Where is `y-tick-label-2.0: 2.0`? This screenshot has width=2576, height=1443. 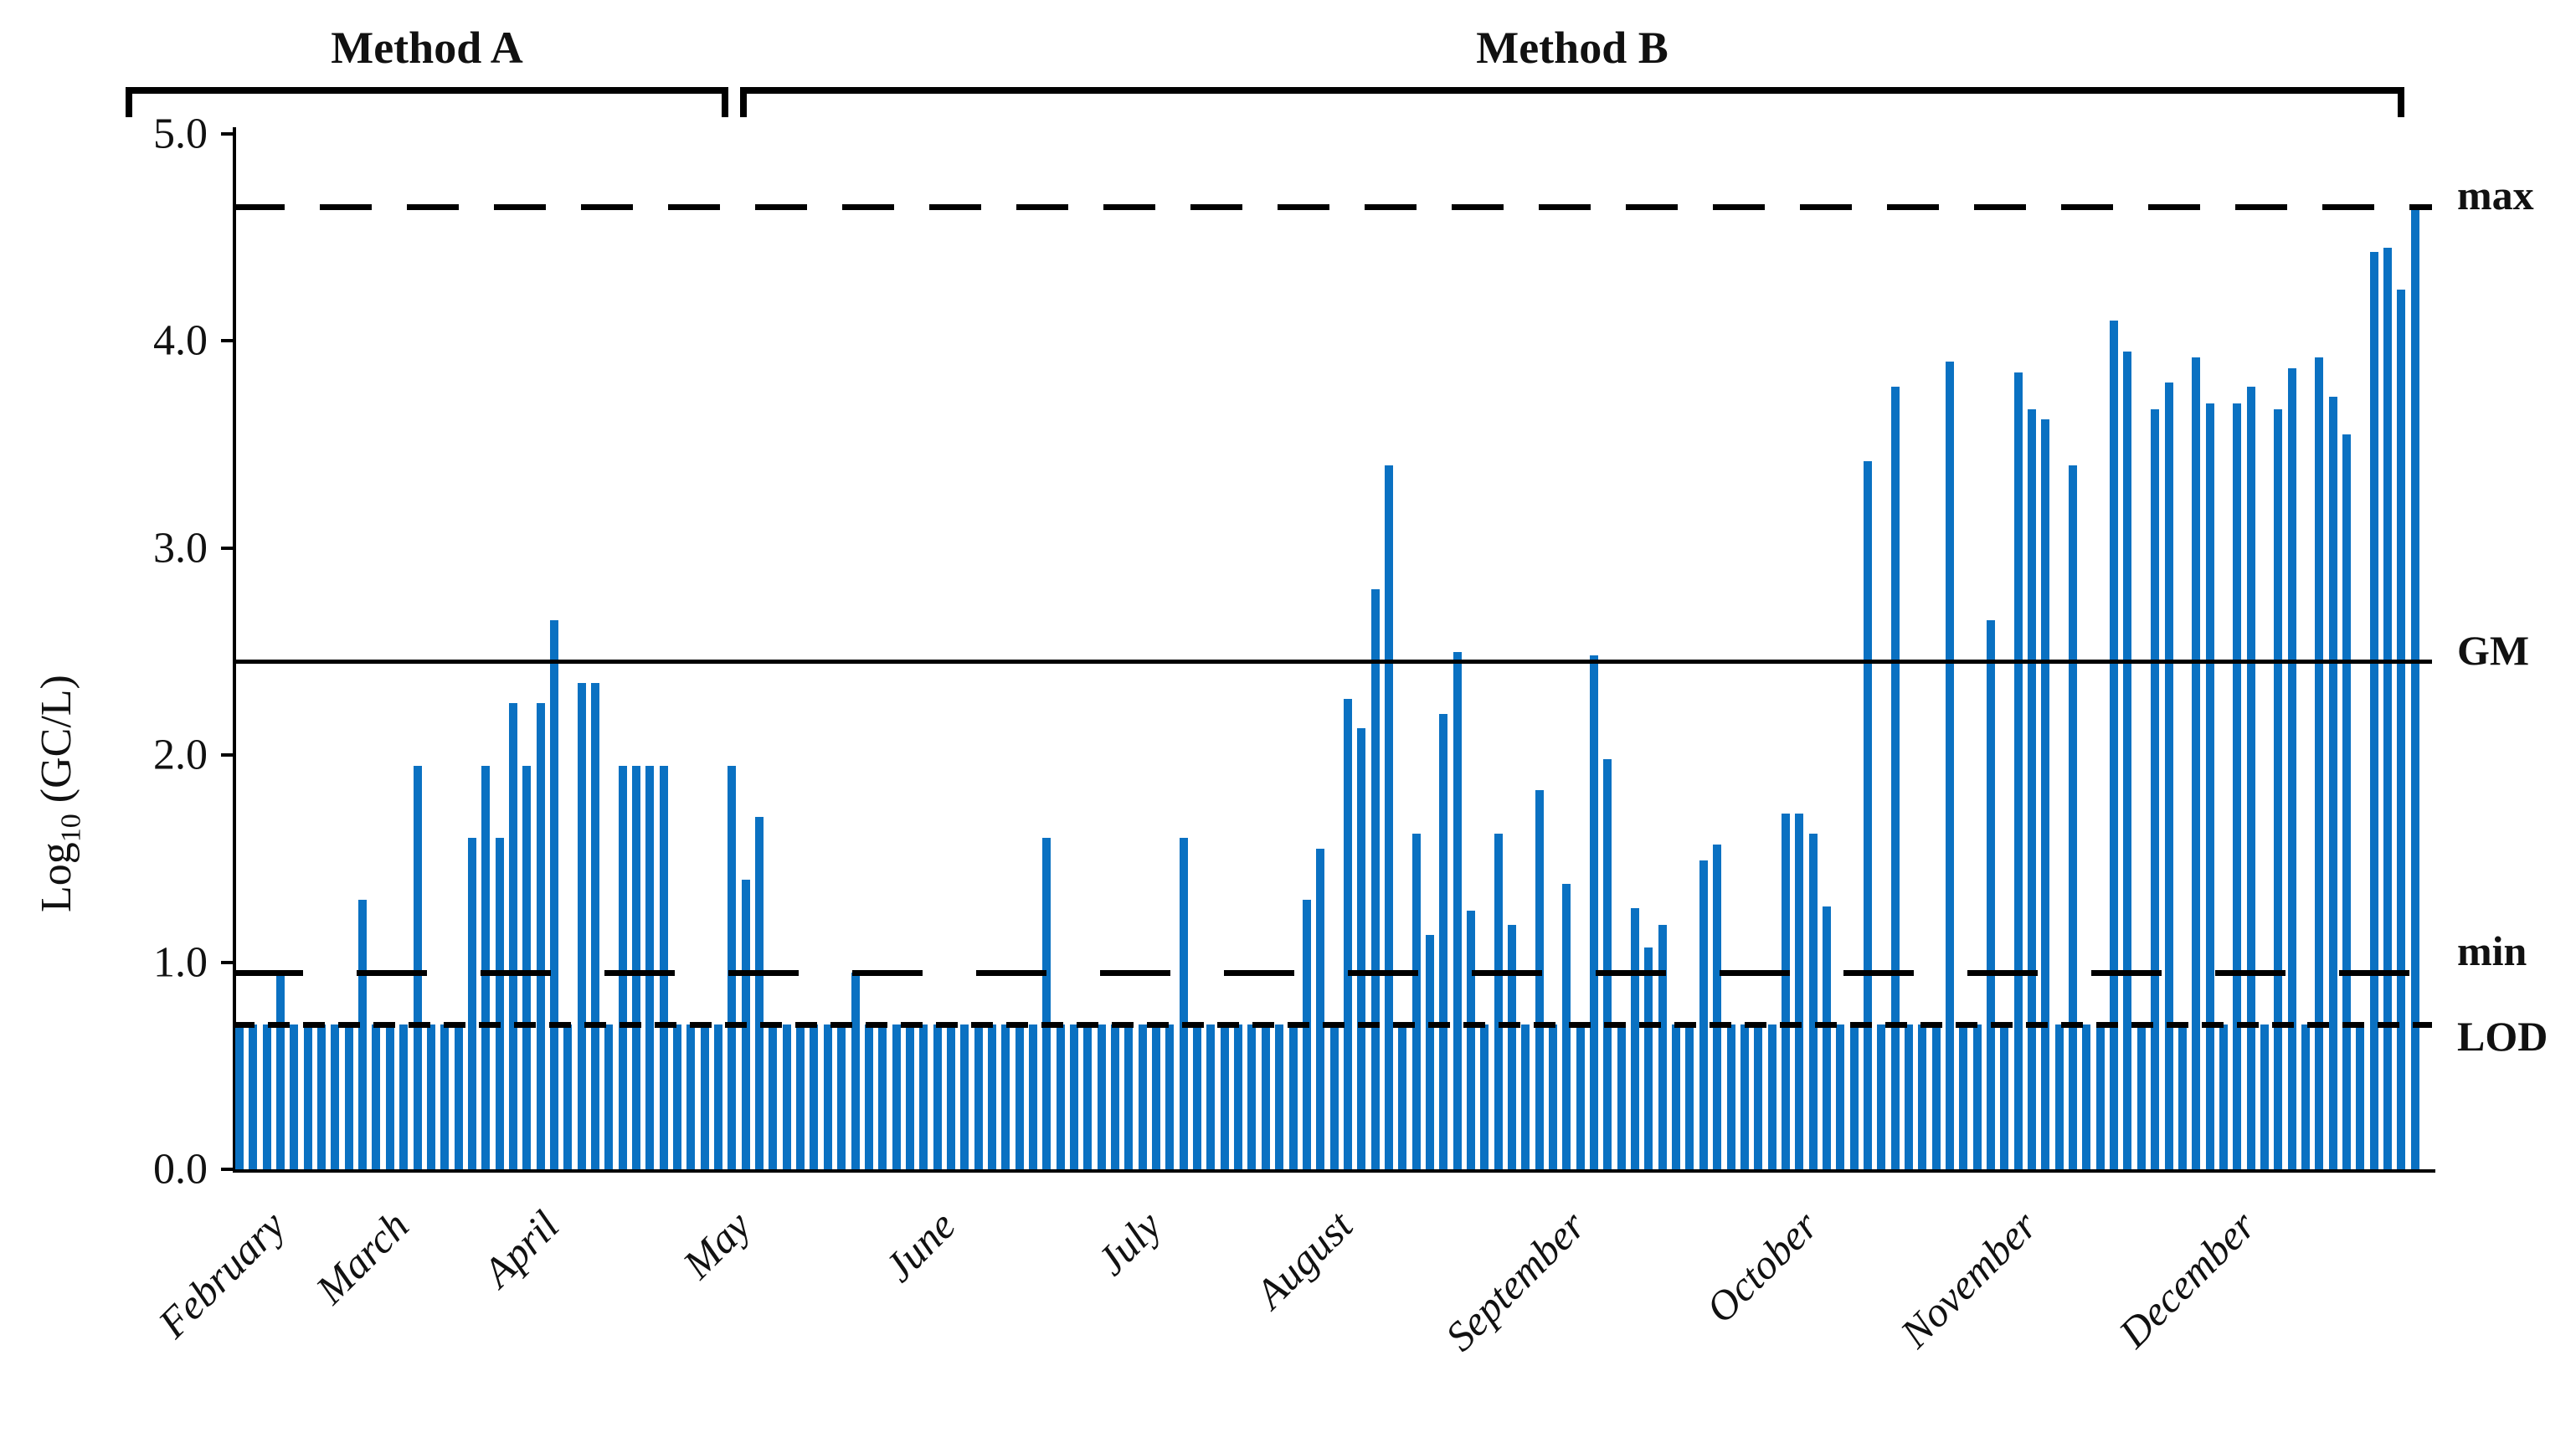
y-tick-label-2.0: 2.0 is located at coordinates (181, 755).